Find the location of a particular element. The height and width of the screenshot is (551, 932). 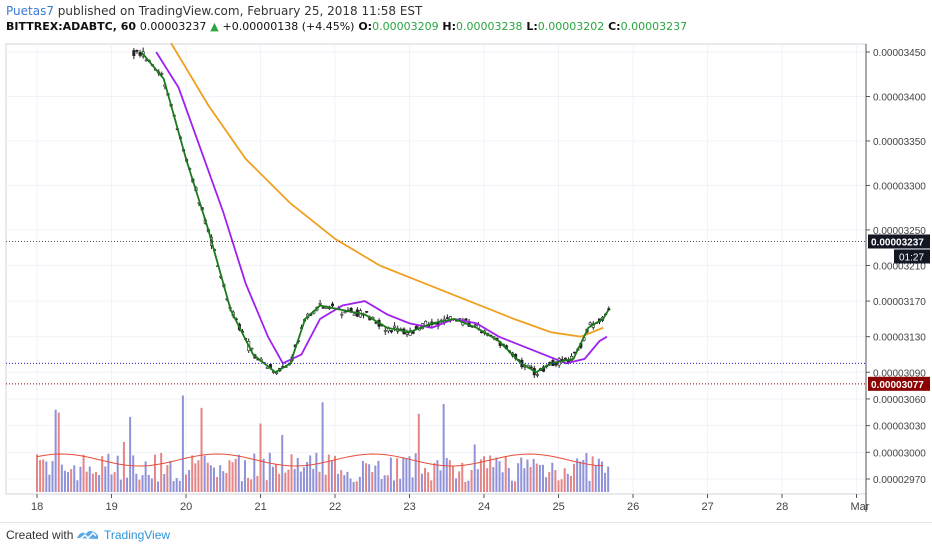

y-tick-label: 0.00003210 is located at coordinates (899, 267).